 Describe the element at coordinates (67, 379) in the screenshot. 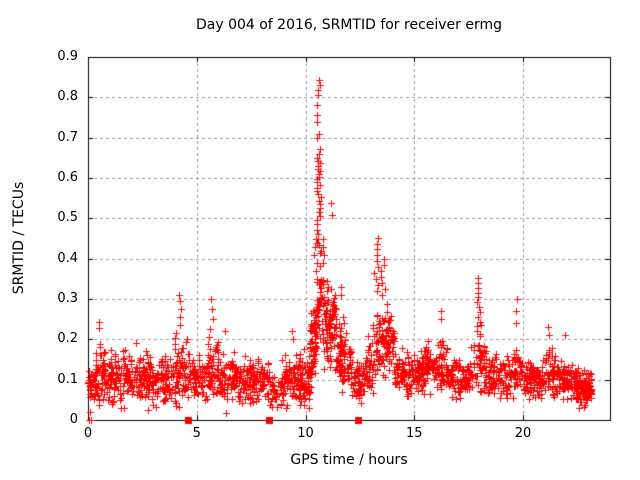

I see `y-tick-label: 0.1` at that location.